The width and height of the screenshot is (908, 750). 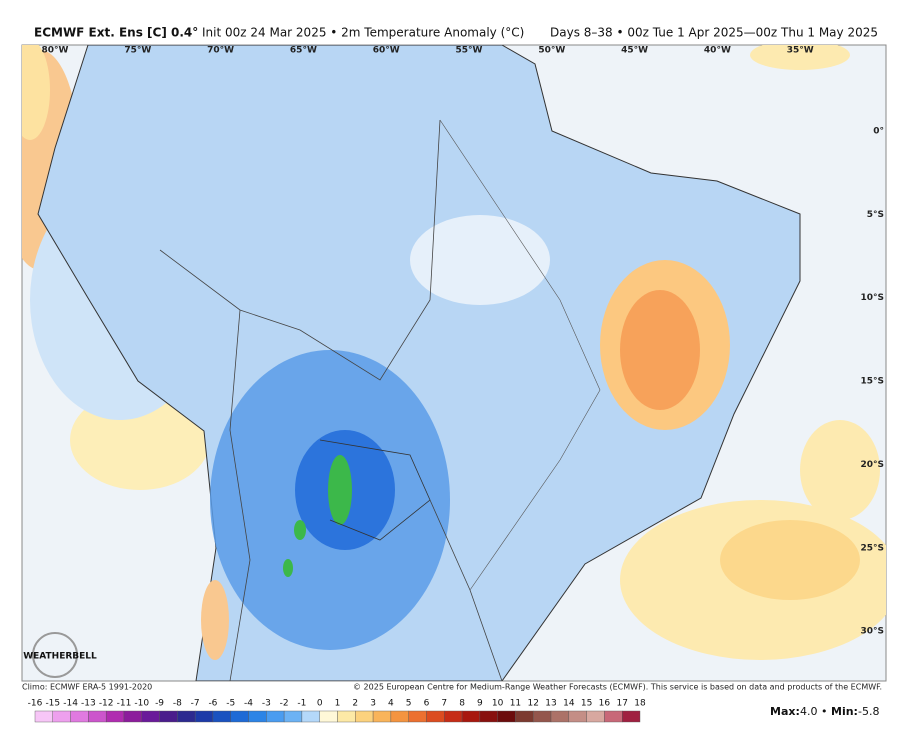 What do you see at coordinates (872, 298) in the screenshot?
I see `latitude-label: 10°S` at bounding box center [872, 298].